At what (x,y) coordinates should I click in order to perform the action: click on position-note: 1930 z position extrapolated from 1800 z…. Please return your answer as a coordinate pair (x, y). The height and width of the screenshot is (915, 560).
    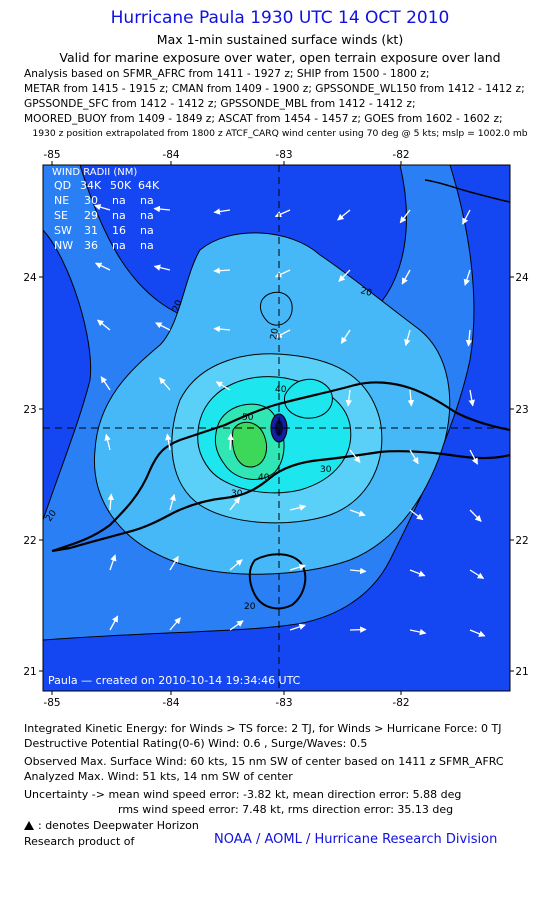
    Looking at the image, I should click on (280, 133).